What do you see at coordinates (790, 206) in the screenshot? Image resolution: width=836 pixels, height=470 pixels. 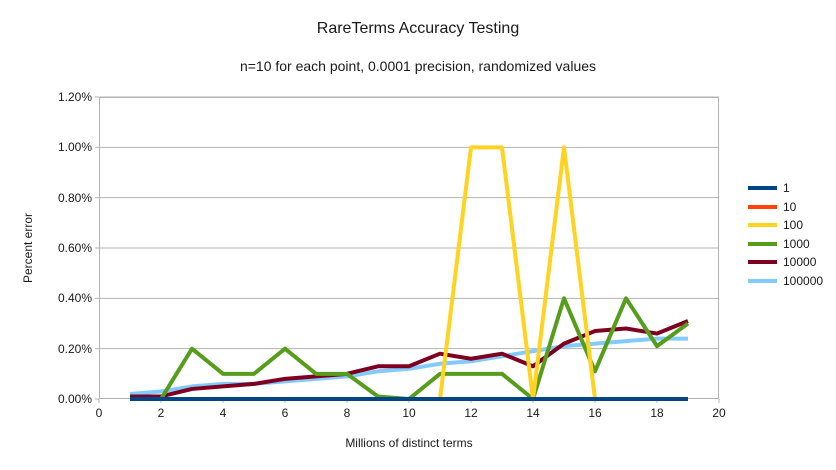 I see `legend-label: 10` at bounding box center [790, 206].